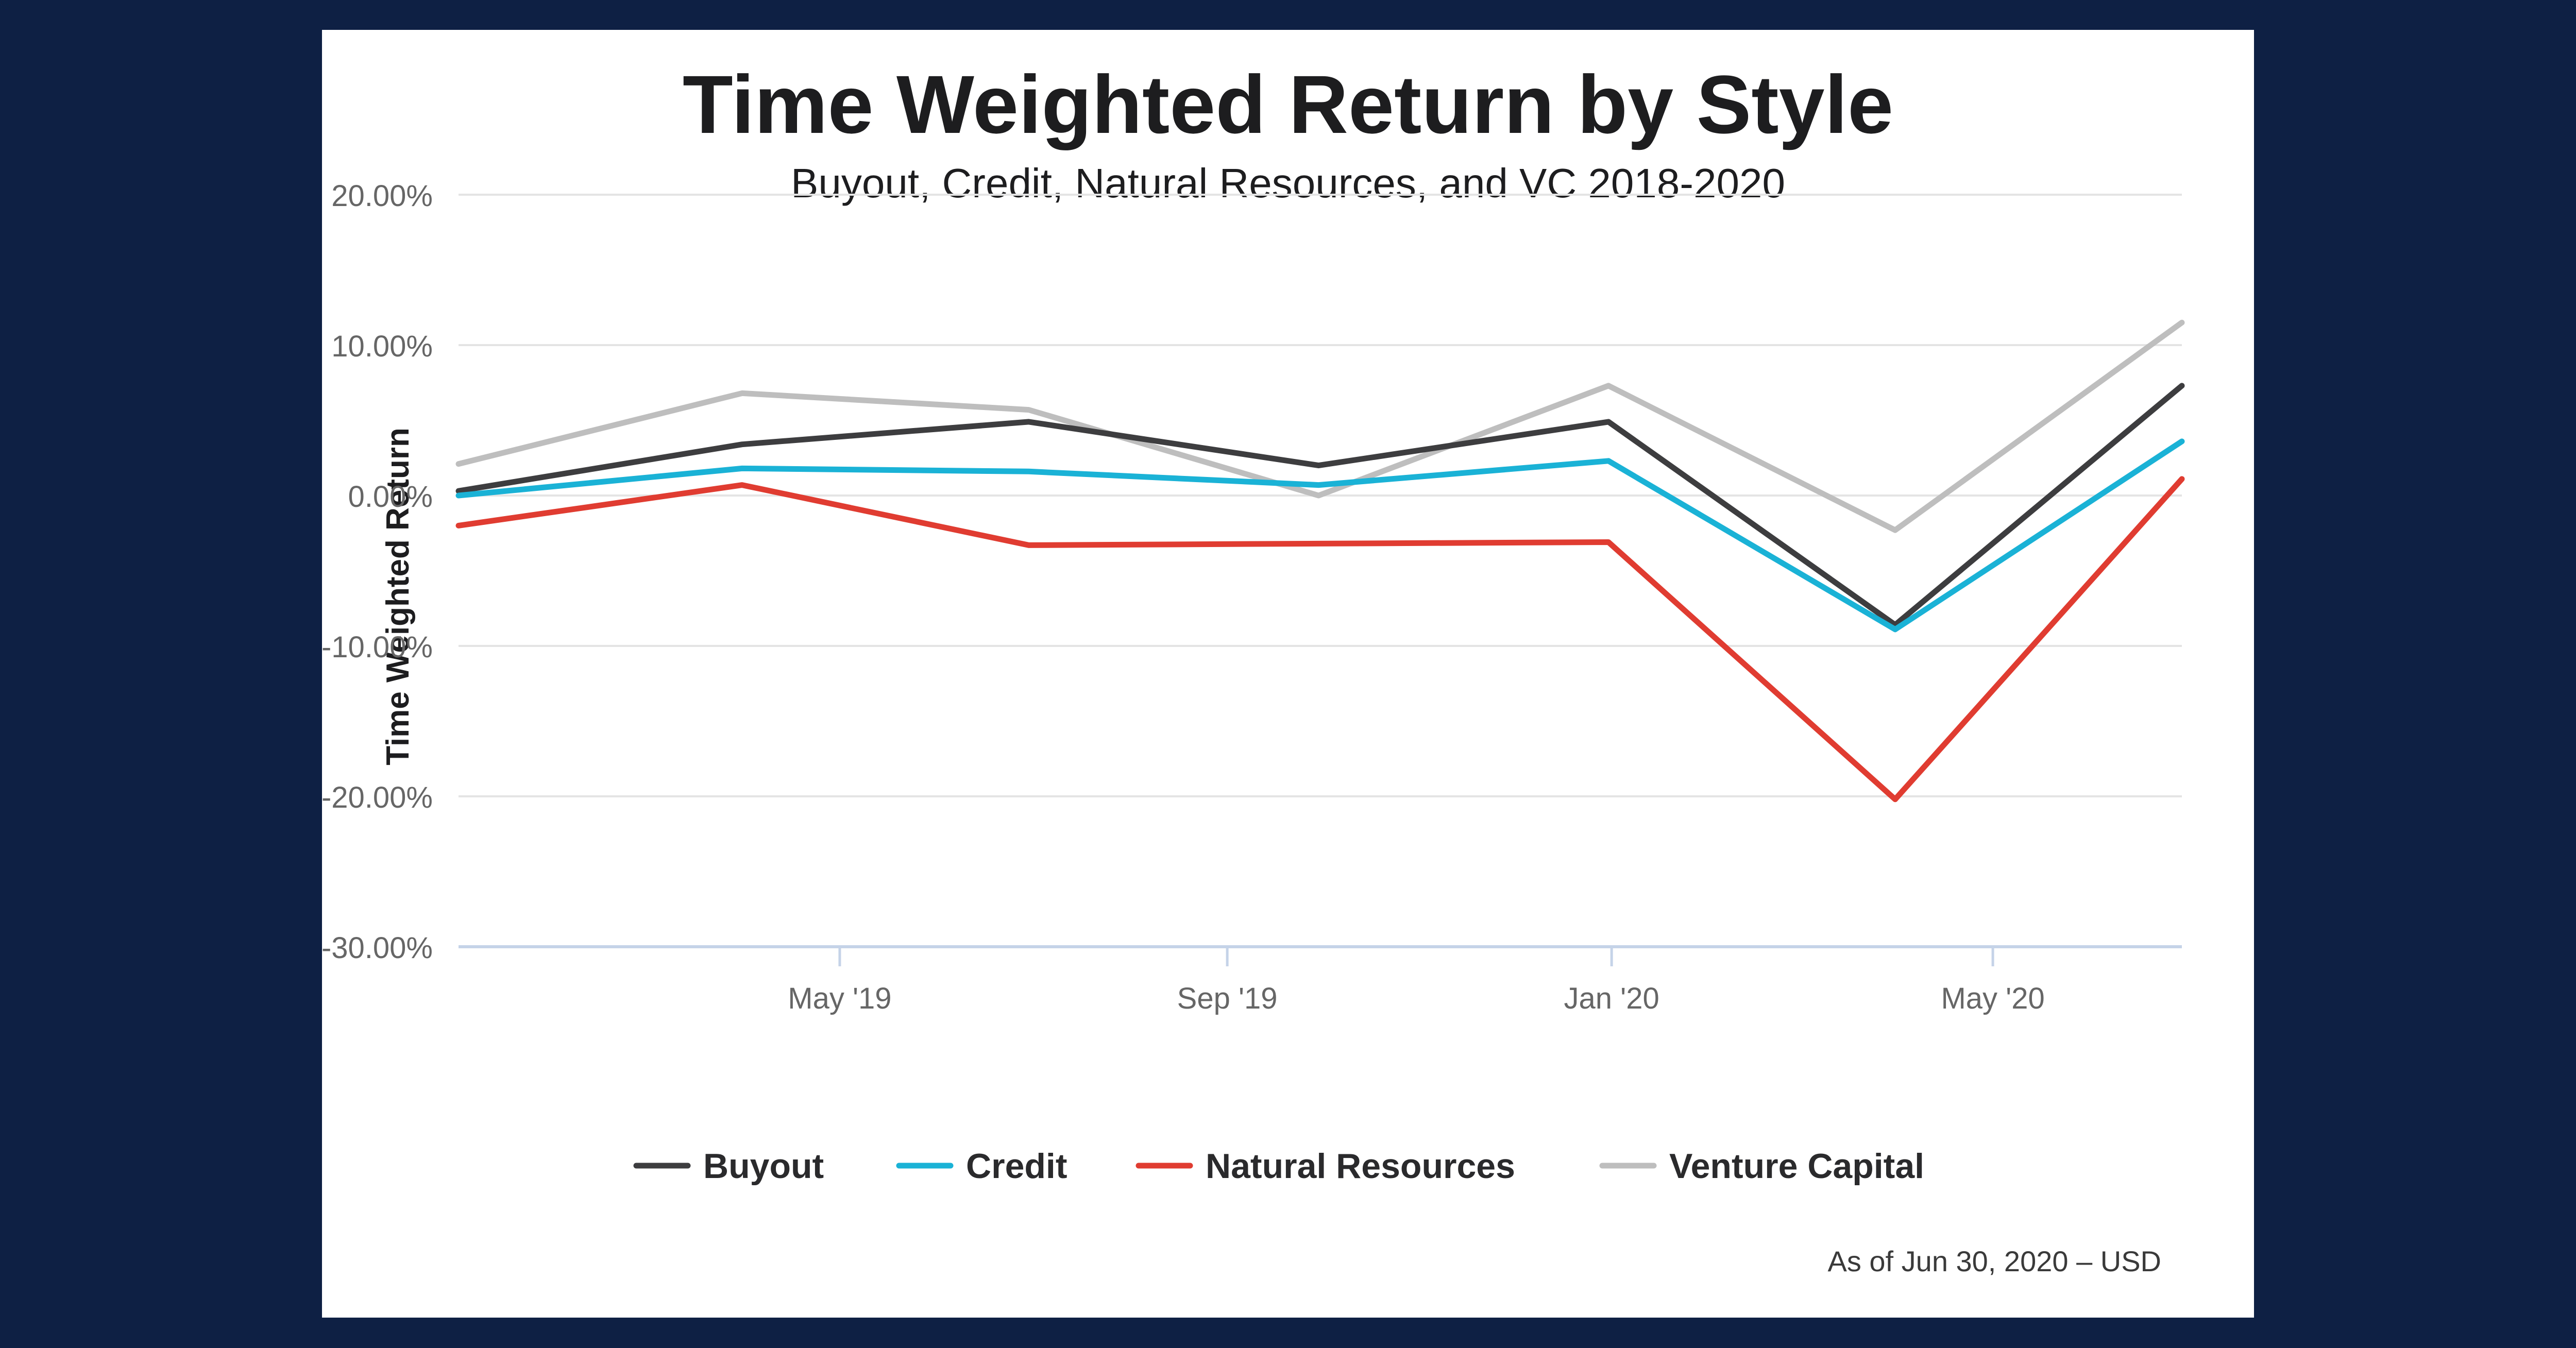 This screenshot has height=1348, width=2576. I want to click on series-line-buyout, so click(1320, 505).